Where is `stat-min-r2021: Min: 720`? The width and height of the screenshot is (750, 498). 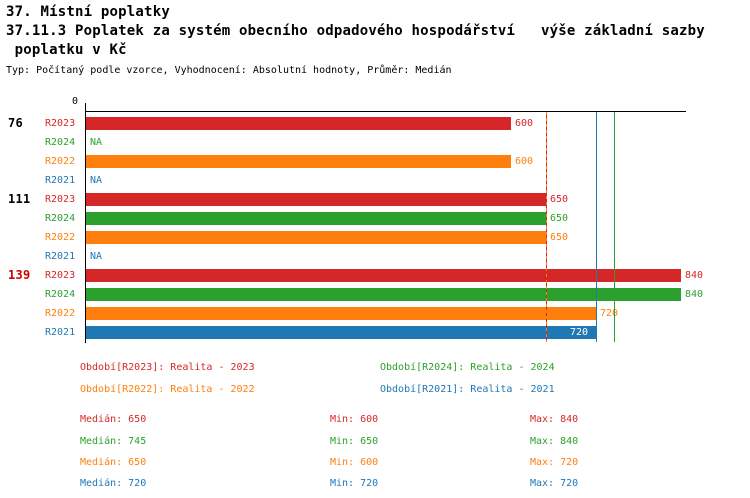 stat-min-r2021: Min: 720 is located at coordinates (354, 483).